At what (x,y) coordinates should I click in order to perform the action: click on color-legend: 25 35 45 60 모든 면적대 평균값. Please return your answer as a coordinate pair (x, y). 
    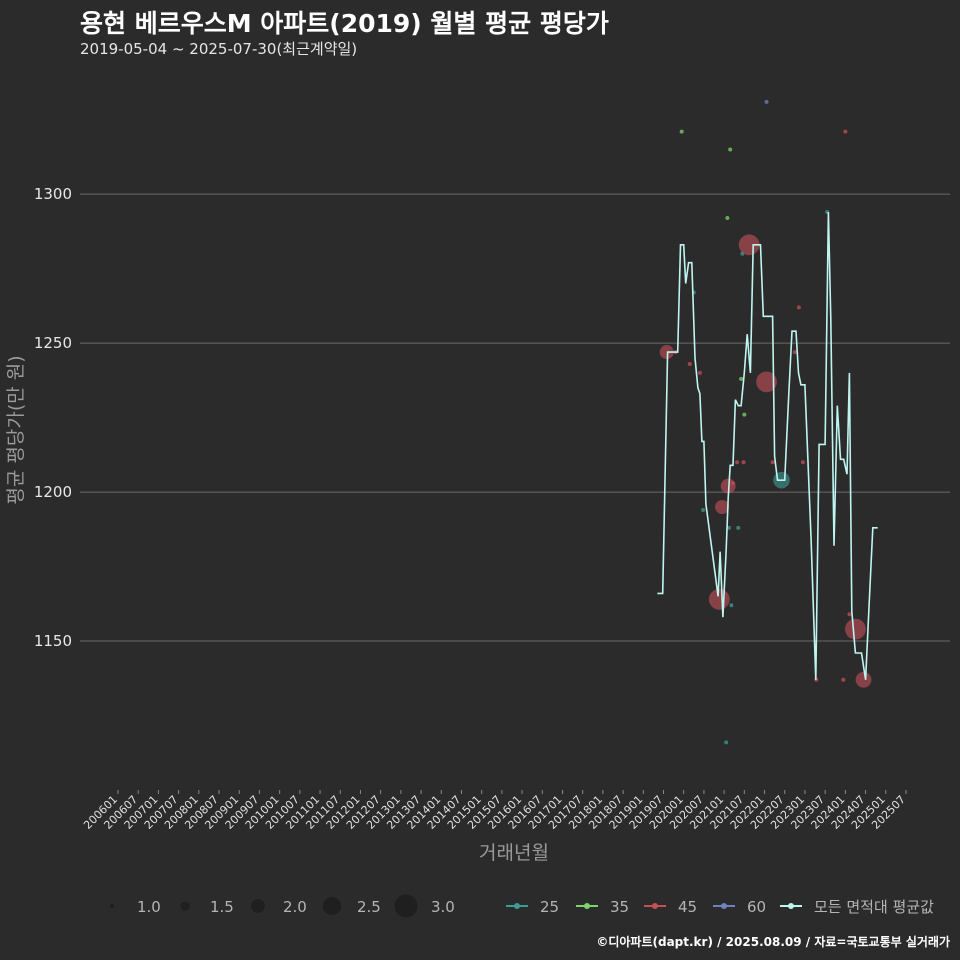
    Looking at the image, I should click on (720, 907).